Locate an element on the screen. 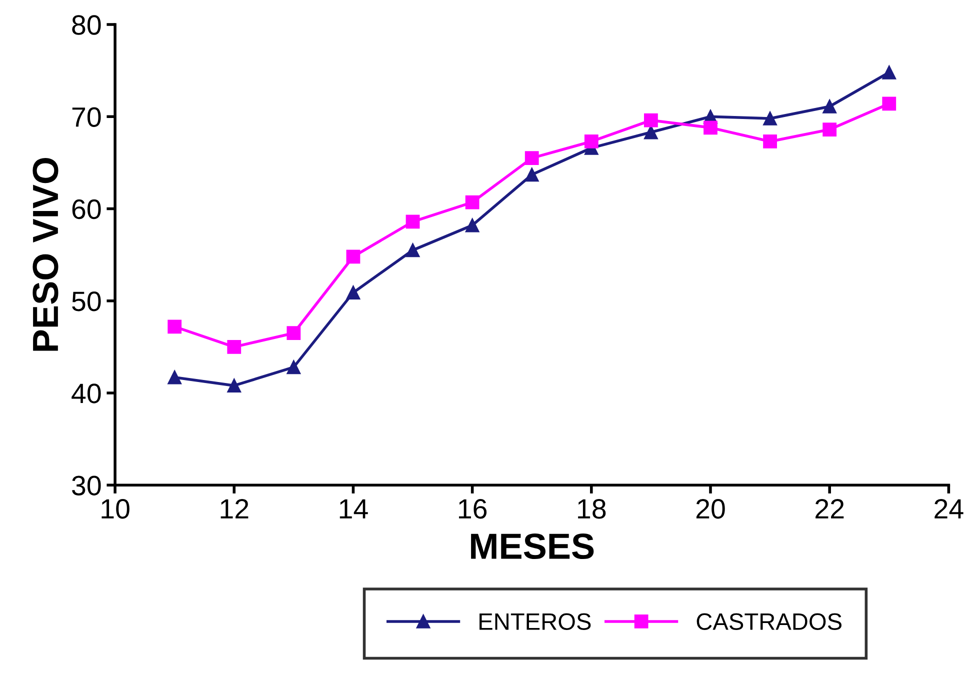 The width and height of the screenshot is (975, 700). x-tick-label: 20 is located at coordinates (710, 509).